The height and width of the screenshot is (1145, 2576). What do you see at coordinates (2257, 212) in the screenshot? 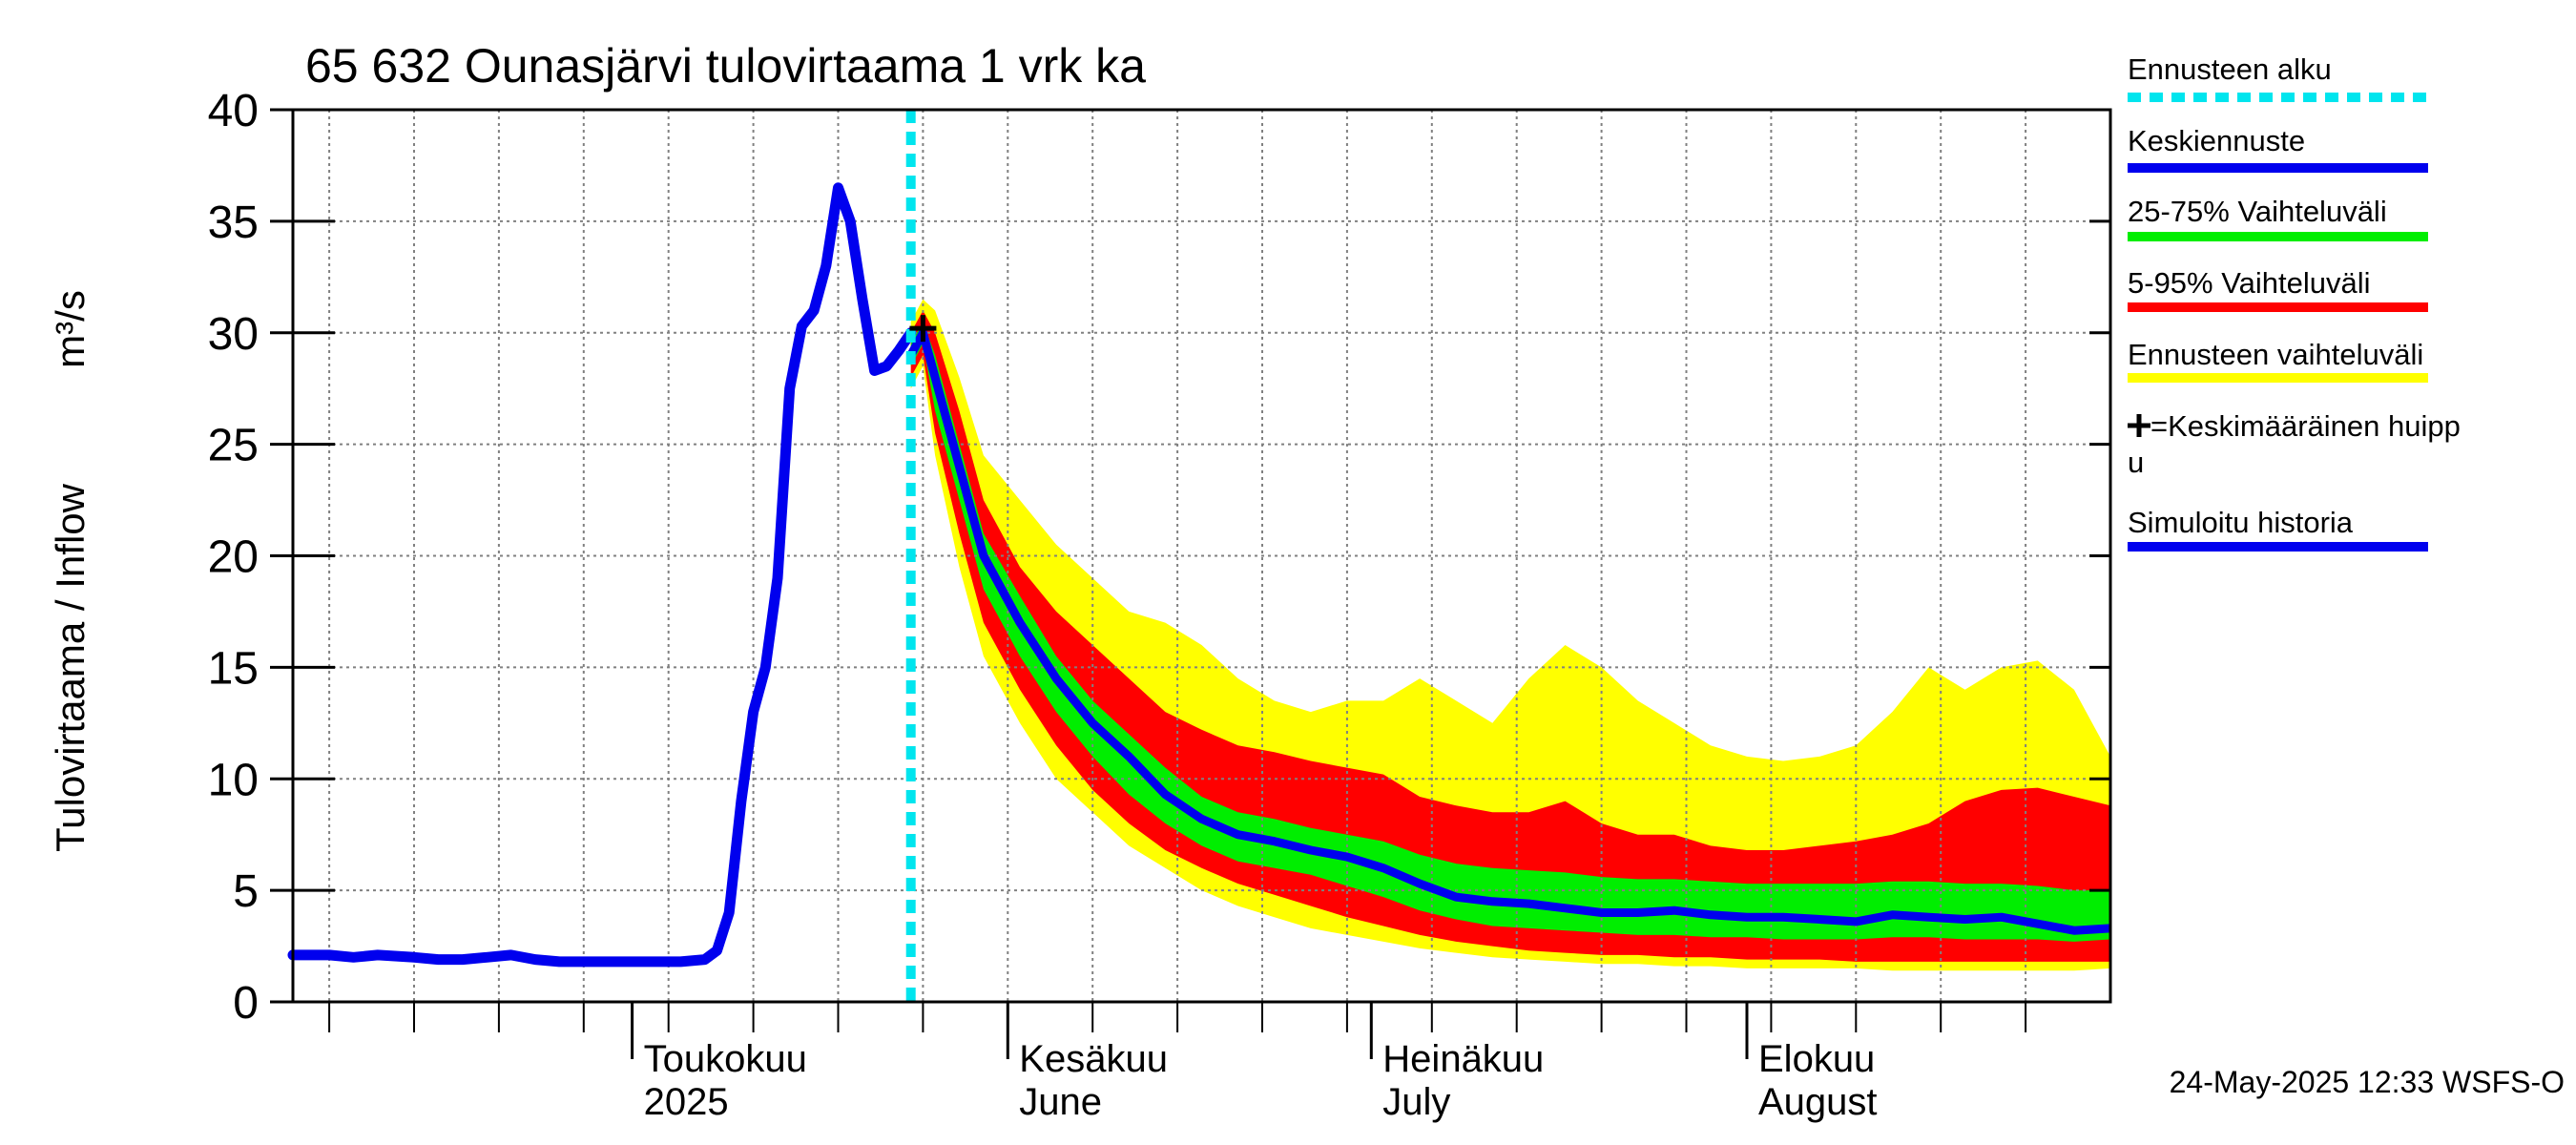
I see `legend-label: 25-75% Vaihteluväli` at bounding box center [2257, 212].